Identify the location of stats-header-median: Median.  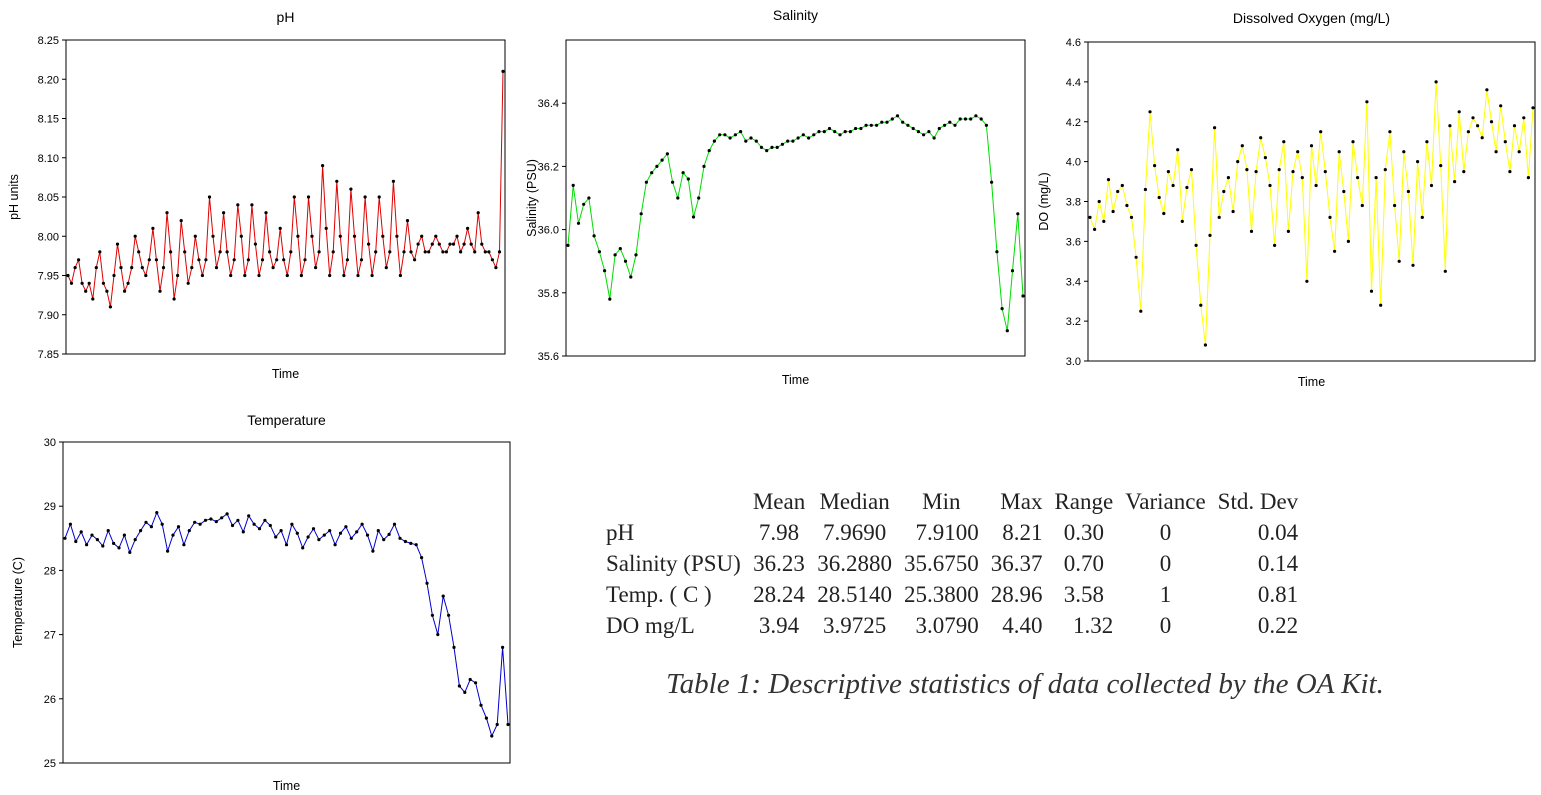
(854, 501).